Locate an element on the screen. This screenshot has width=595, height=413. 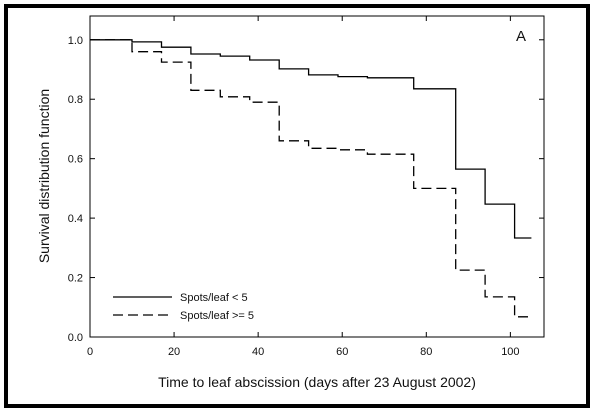
y-tick-label: 0.6 is located at coordinates (75, 160).